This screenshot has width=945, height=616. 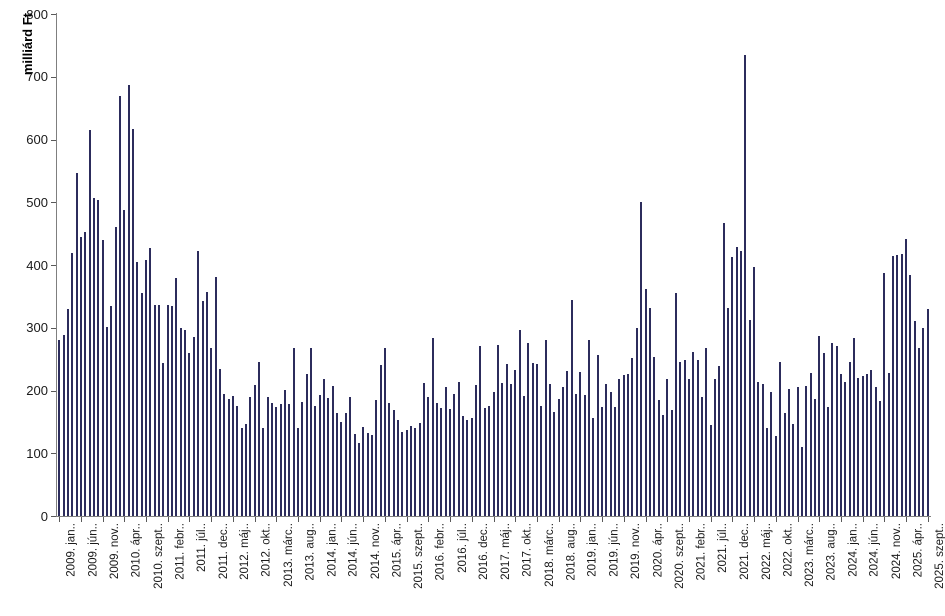 What do you see at coordinates (27, 44) in the screenshot?
I see `y-axis-title: milliárd Ft` at bounding box center [27, 44].